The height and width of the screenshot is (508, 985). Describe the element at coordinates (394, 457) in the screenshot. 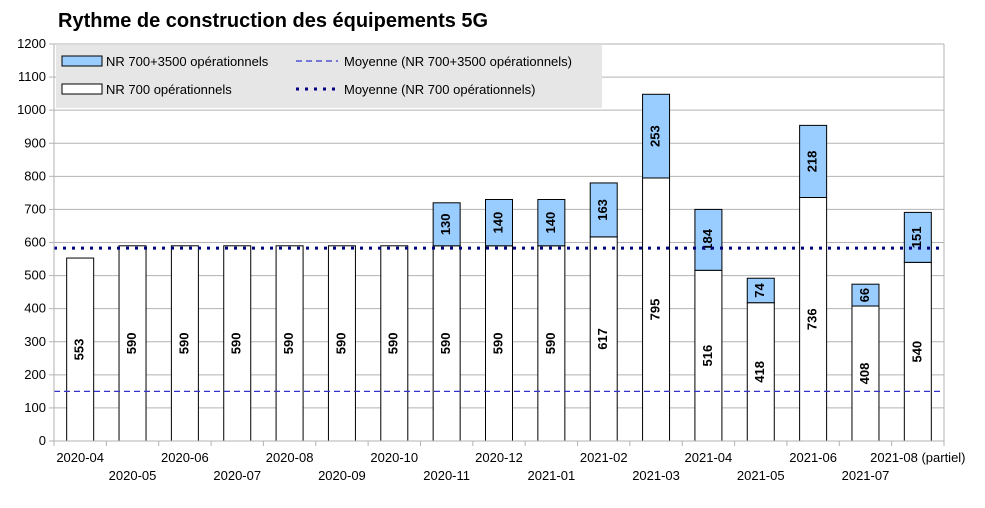

I see `x-tick-label: 2020-10` at that location.